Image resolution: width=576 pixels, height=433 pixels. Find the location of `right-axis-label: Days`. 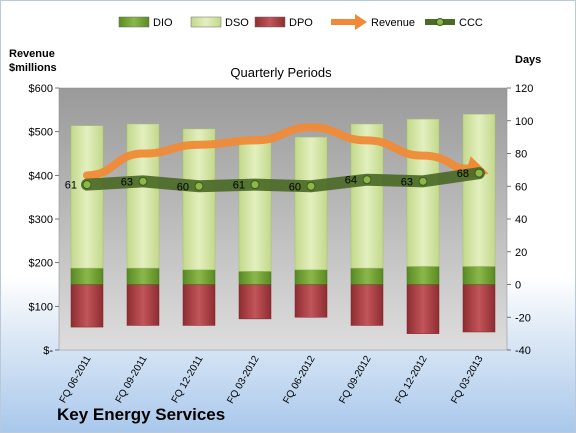

right-axis-label: Days is located at coordinates (528, 60).